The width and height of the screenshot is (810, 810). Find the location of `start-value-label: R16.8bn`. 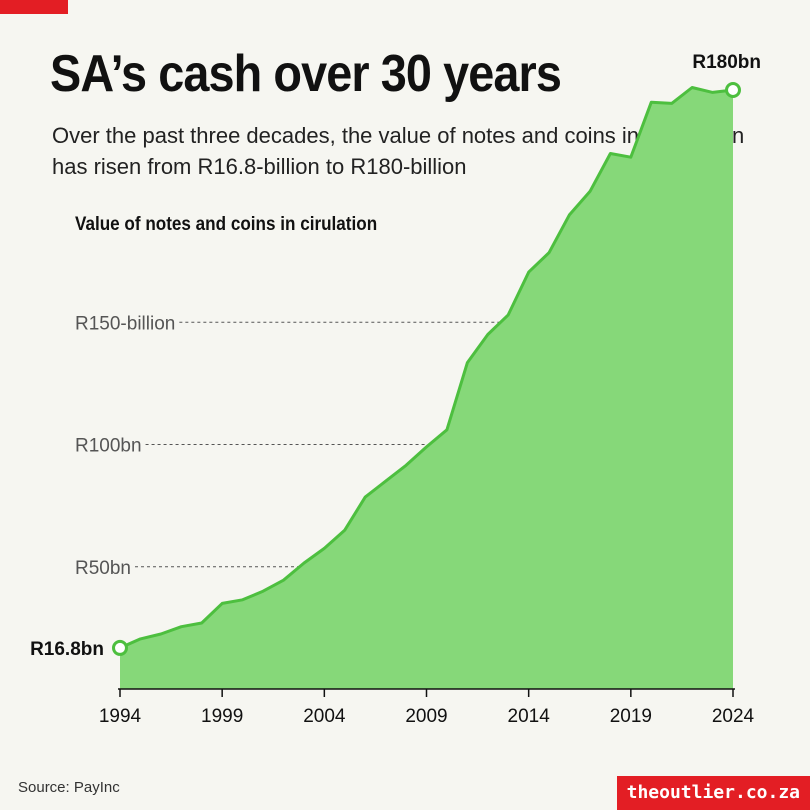

start-value-label: R16.8bn is located at coordinates (67, 649).